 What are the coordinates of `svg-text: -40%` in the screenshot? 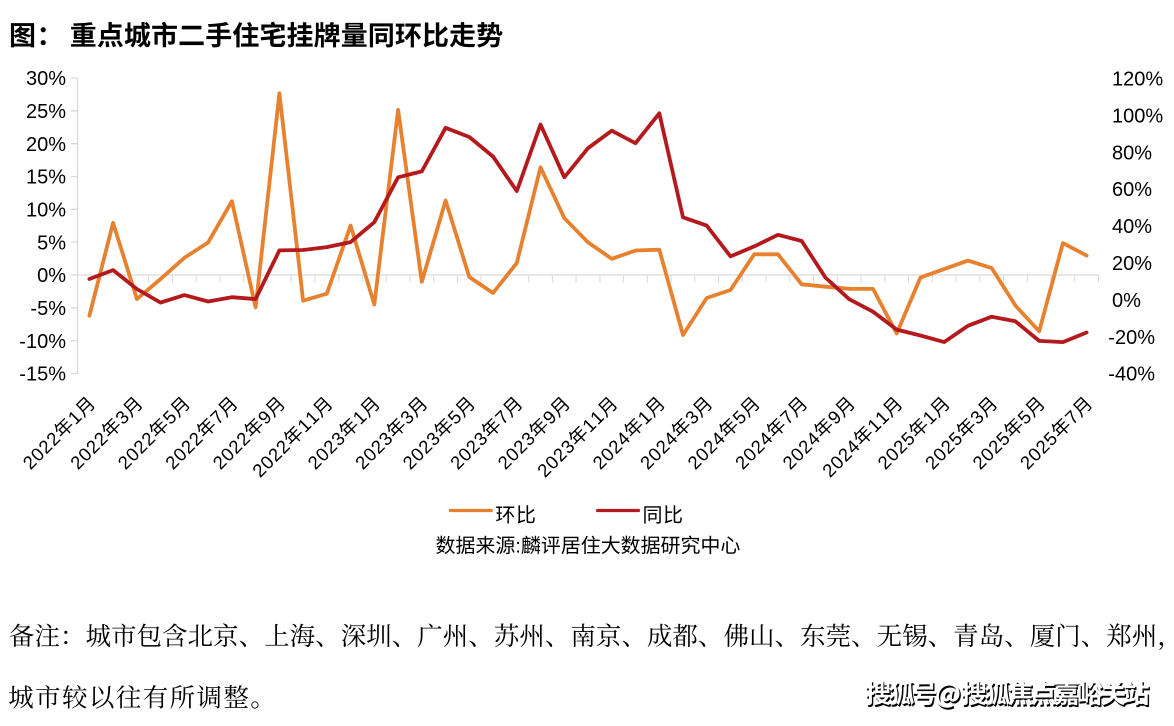 It's located at (1131, 375).